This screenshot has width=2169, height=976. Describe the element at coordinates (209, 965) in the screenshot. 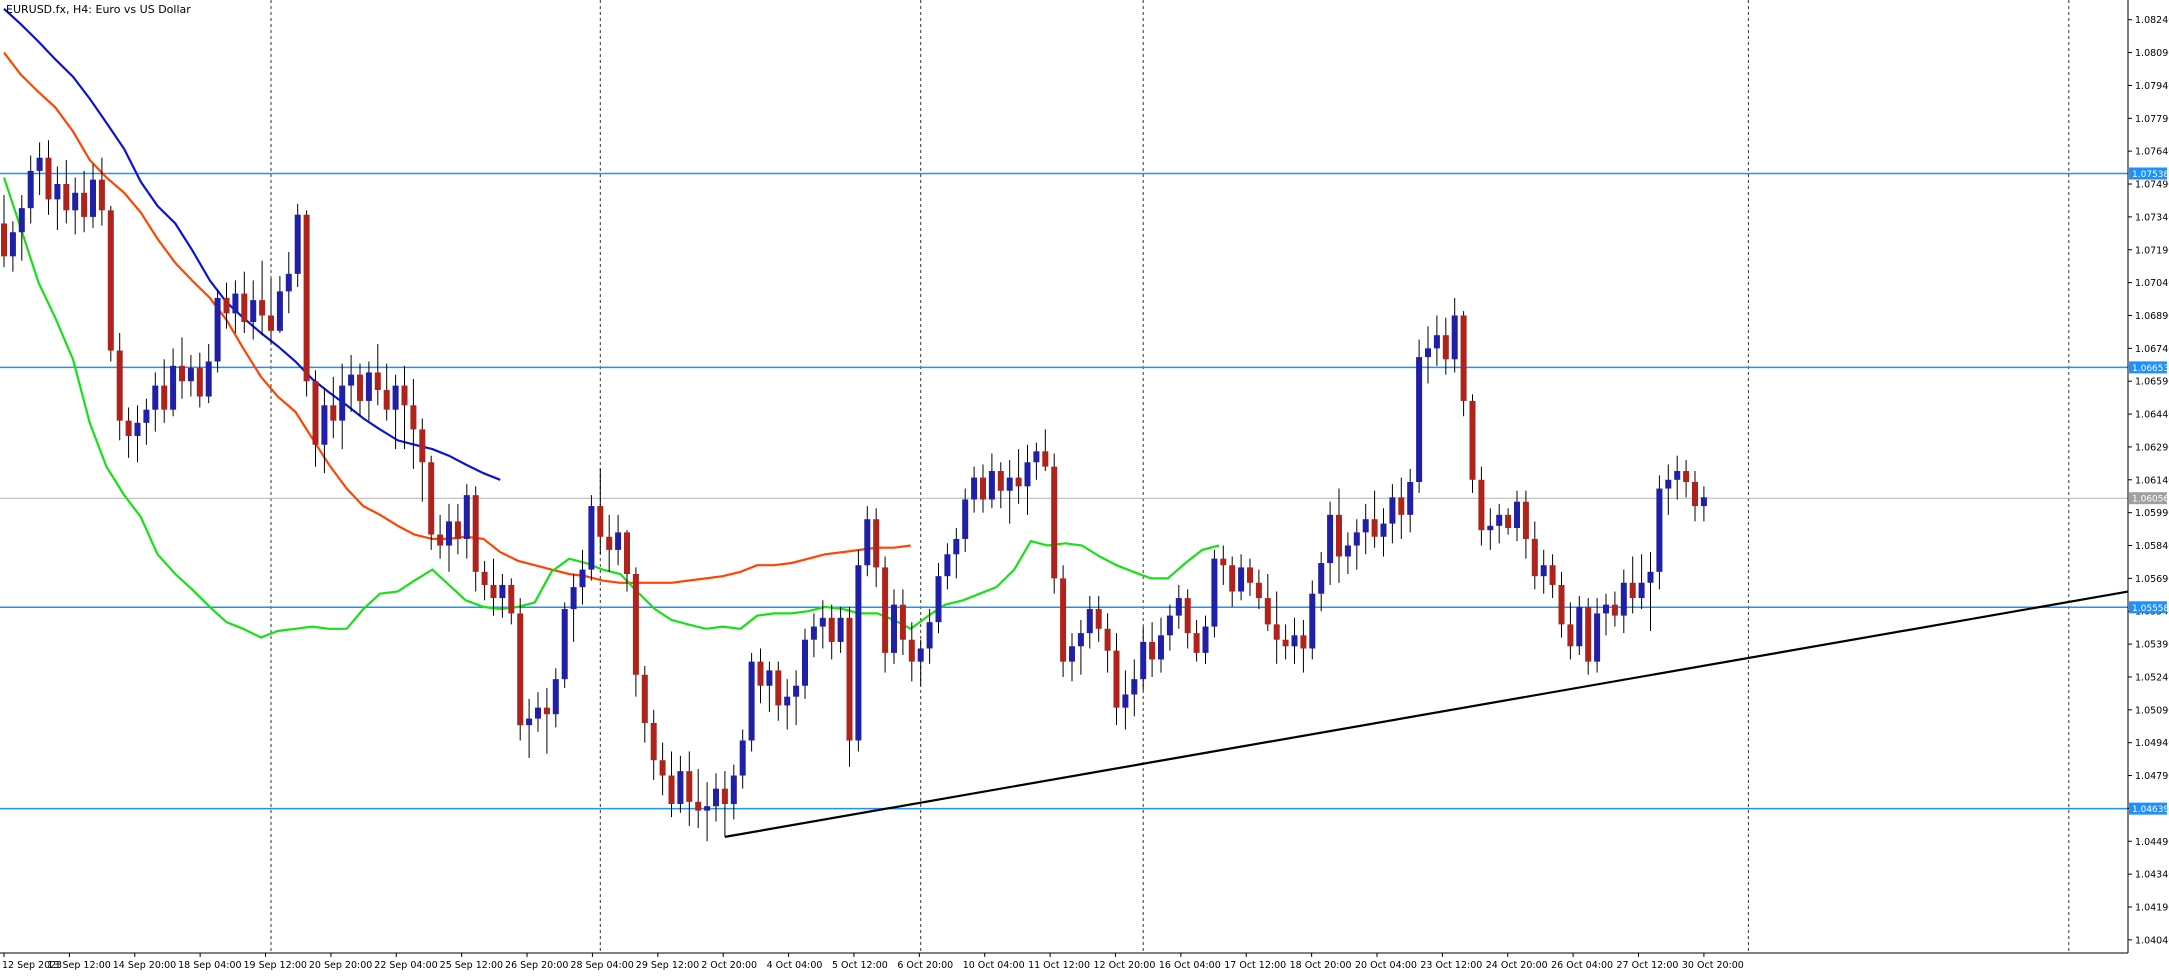

I see `time-tick-label: 18 Sep 04:00` at that location.